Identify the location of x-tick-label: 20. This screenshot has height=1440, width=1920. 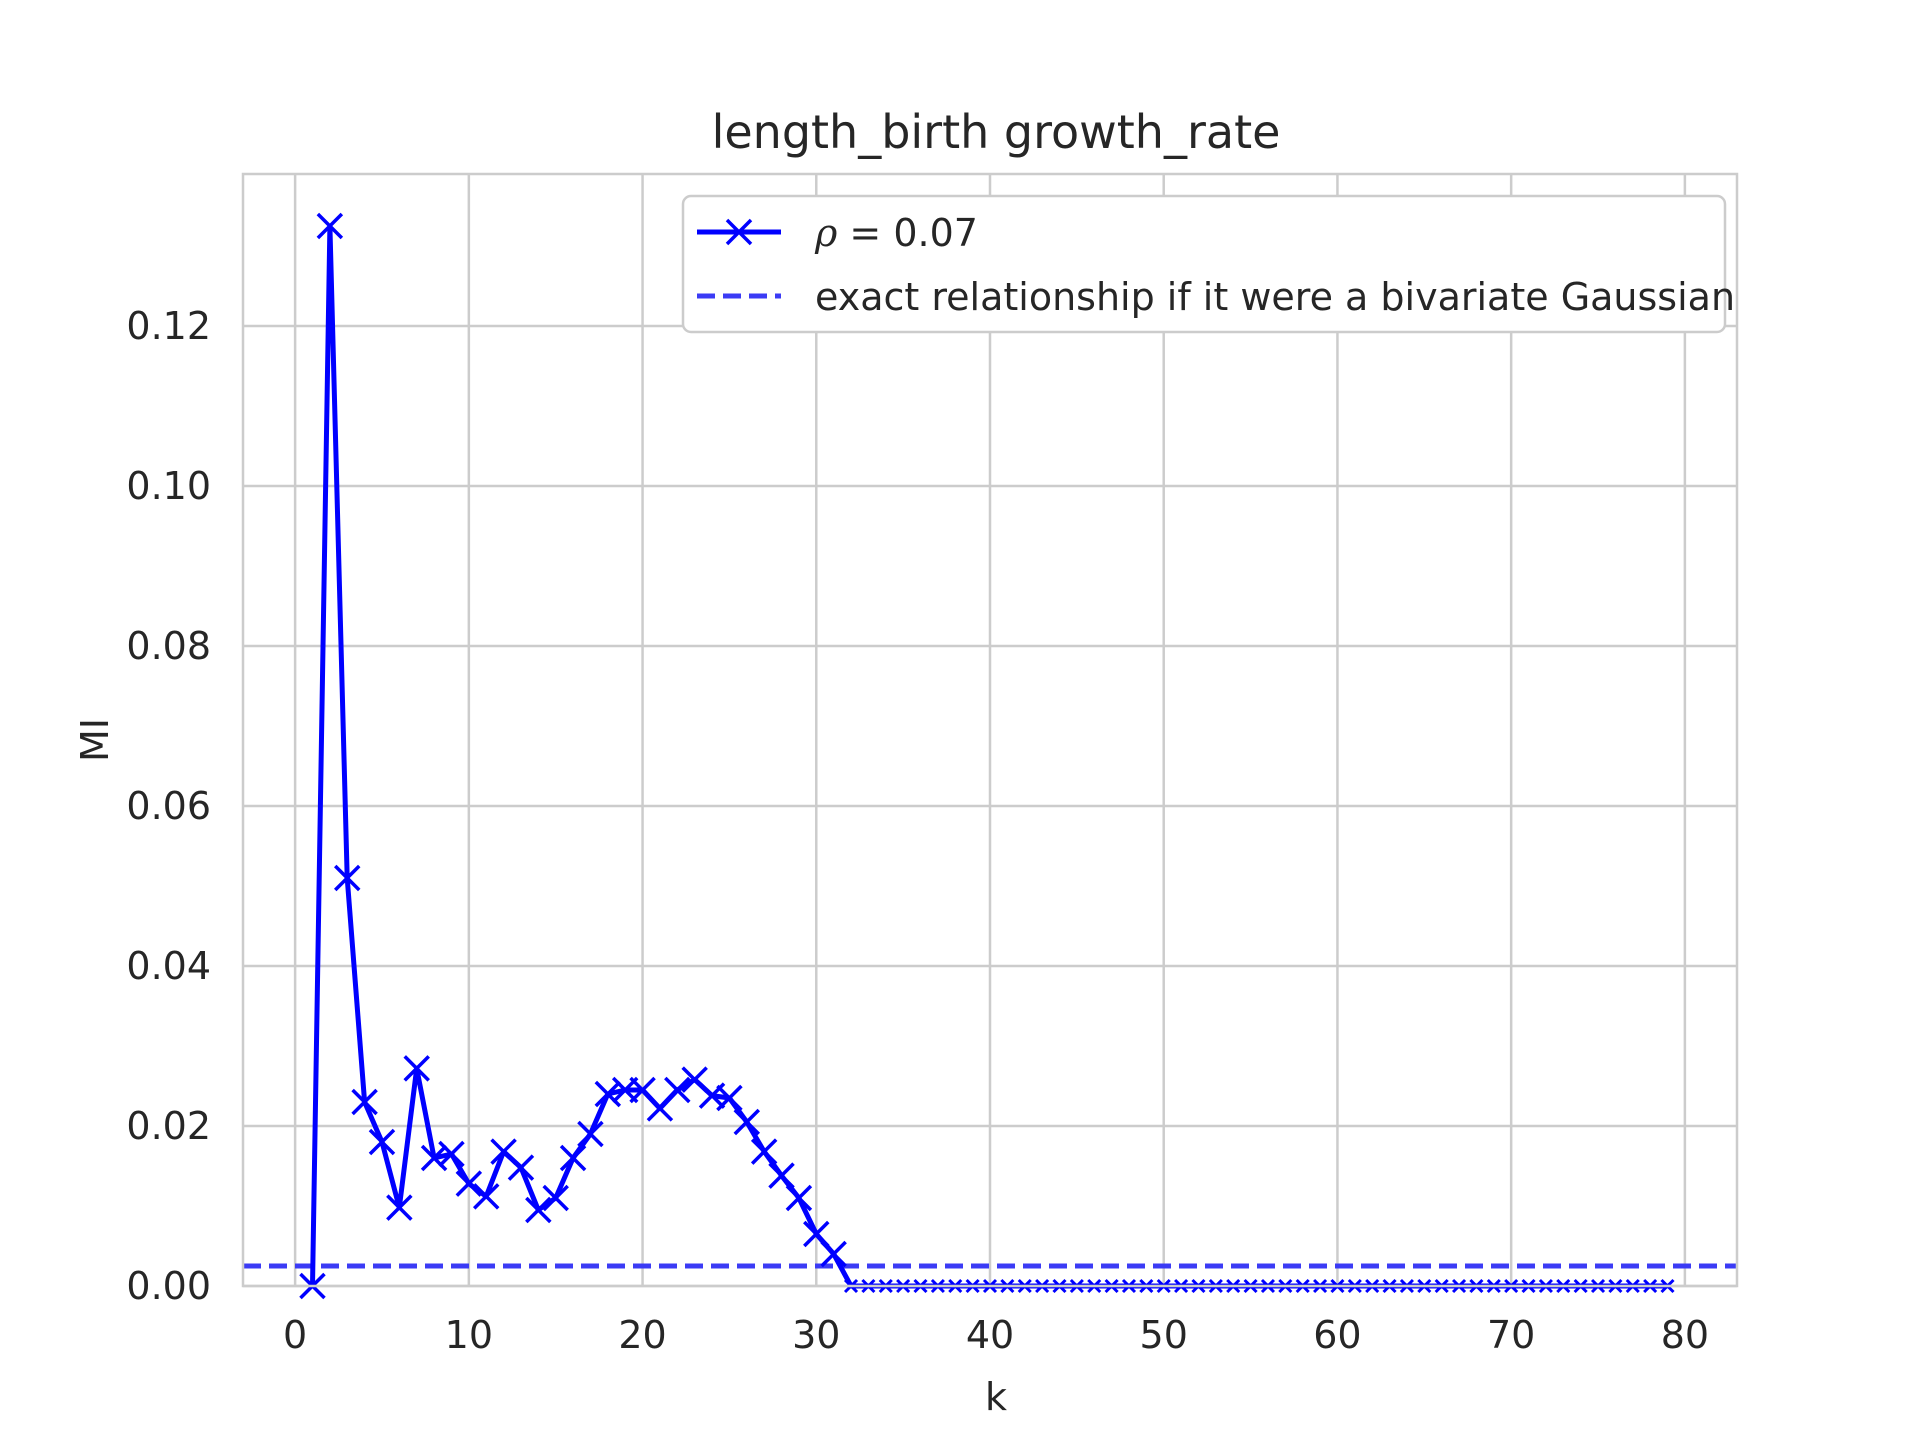
(642, 1335).